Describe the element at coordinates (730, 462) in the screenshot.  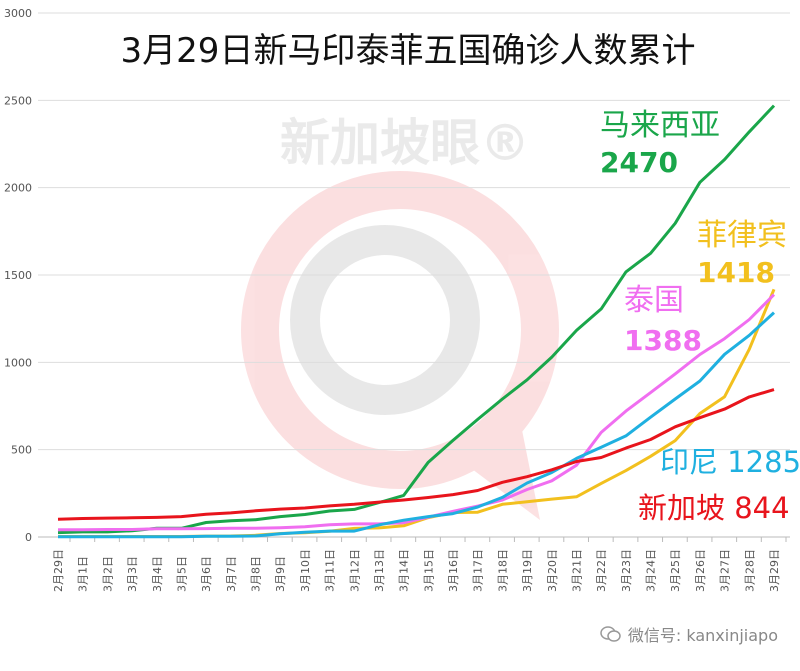
I see `series-label: 印尼 1285` at that location.